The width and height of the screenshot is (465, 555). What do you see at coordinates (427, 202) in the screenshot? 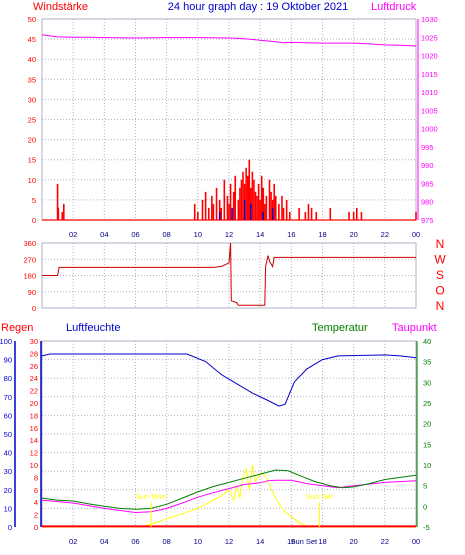
I see `pressure-tick-label: 980` at bounding box center [427, 202].